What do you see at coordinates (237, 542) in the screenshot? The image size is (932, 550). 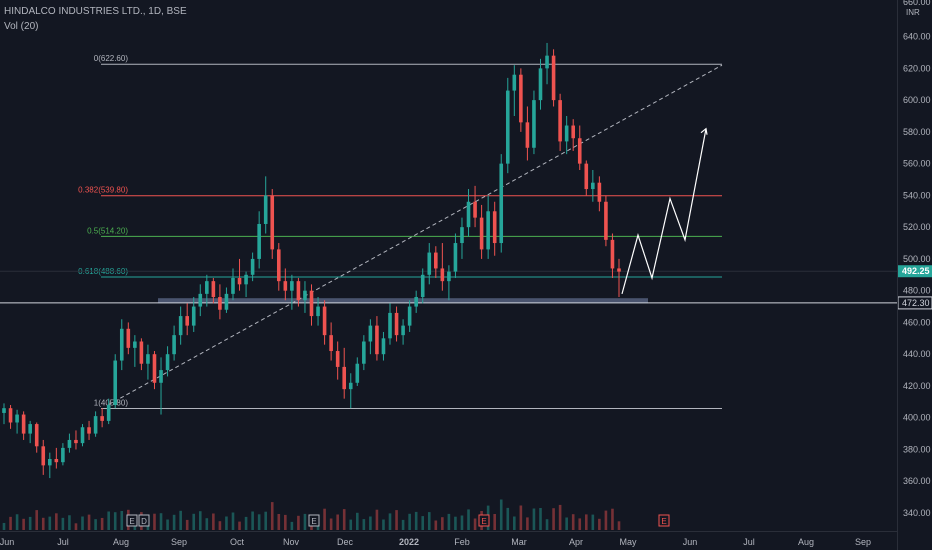 I see `time-tick-label: Oct` at bounding box center [237, 542].